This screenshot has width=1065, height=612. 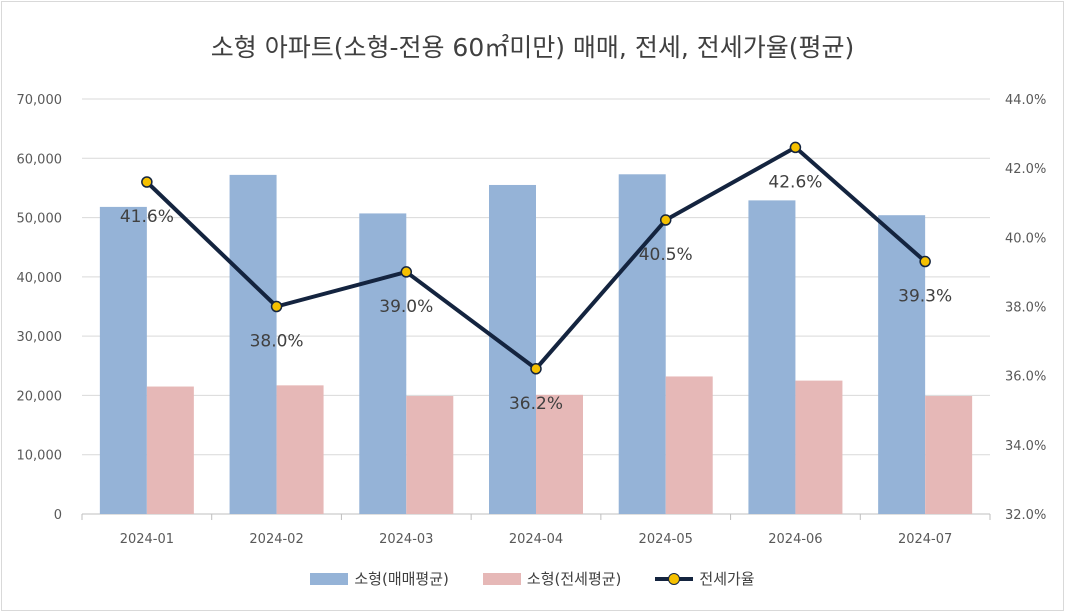 I want to click on legend-item-sale: 소형(매매평균), so click(x=379, y=578).